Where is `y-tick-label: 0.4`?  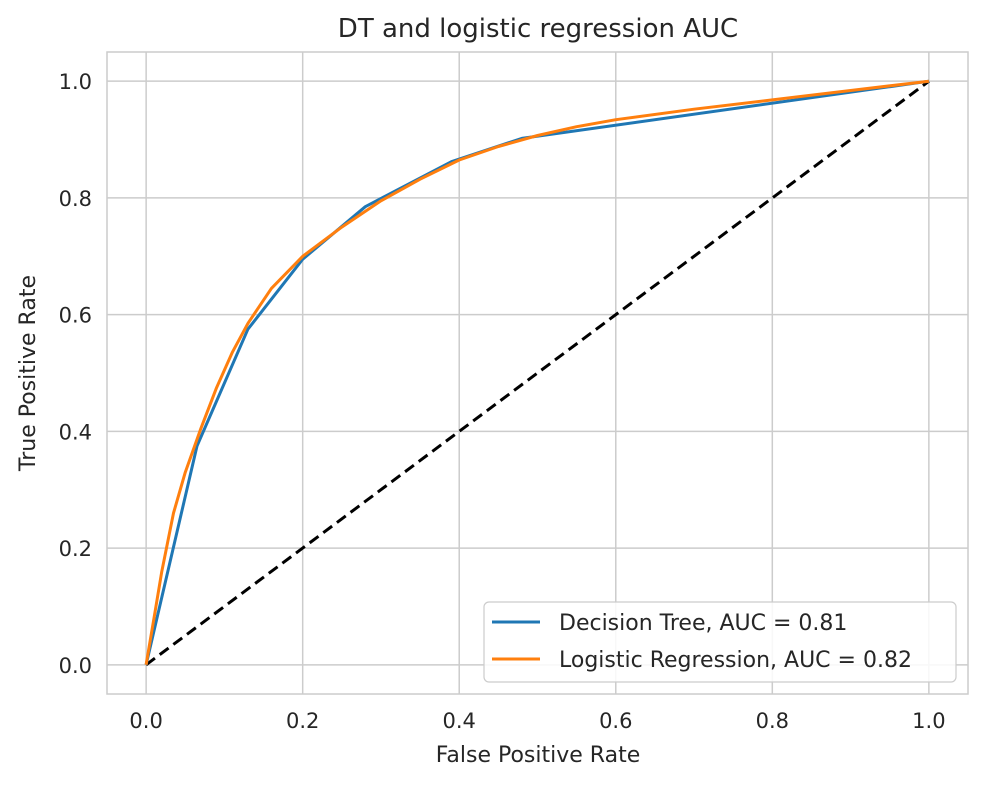 y-tick-label: 0.4 is located at coordinates (75, 432).